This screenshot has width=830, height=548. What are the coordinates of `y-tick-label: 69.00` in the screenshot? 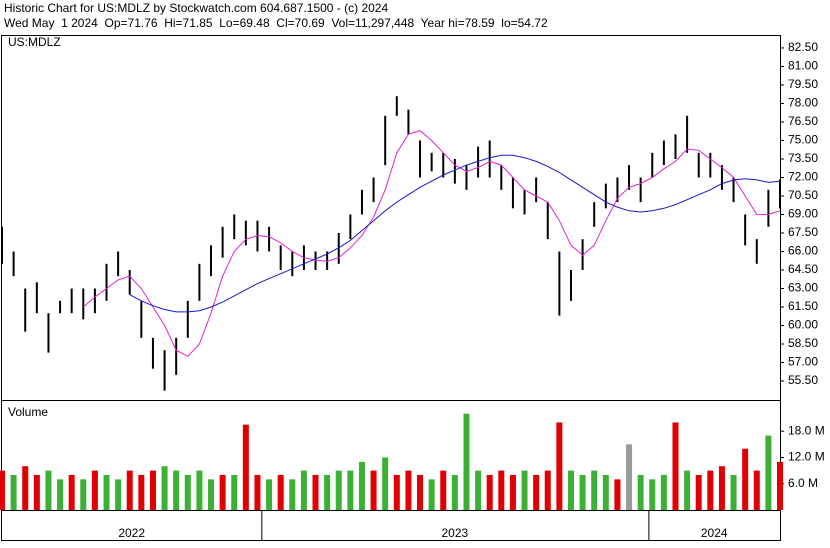 It's located at (803, 214).